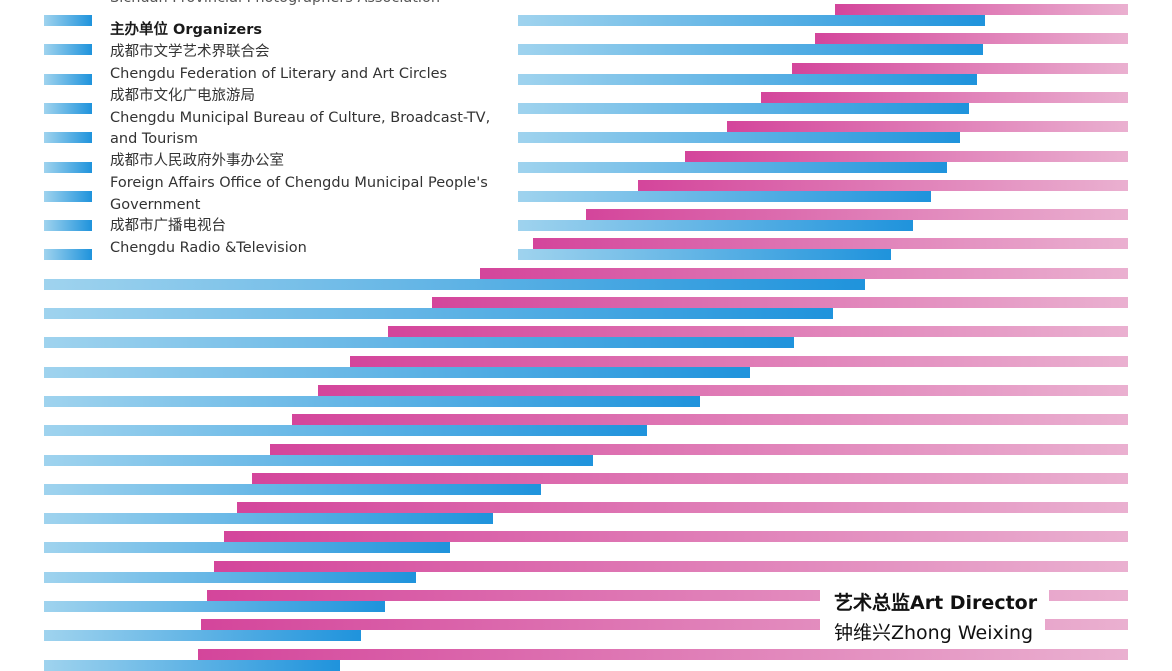  I want to click on organizer-line: 成都市广播电视台, so click(168, 226).